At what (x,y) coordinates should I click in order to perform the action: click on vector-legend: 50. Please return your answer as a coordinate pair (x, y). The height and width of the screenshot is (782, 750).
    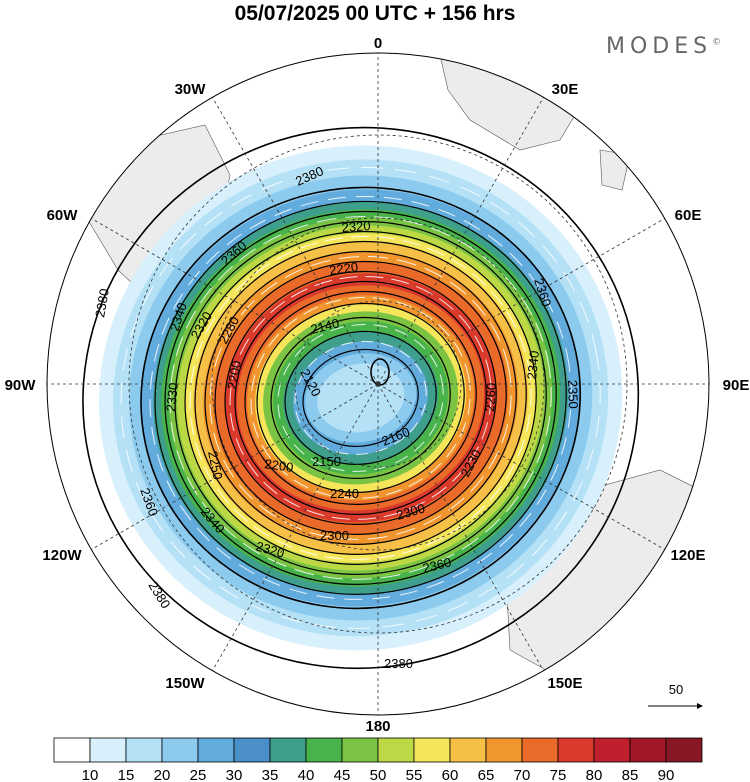
    Looking at the image, I should click on (675, 695).